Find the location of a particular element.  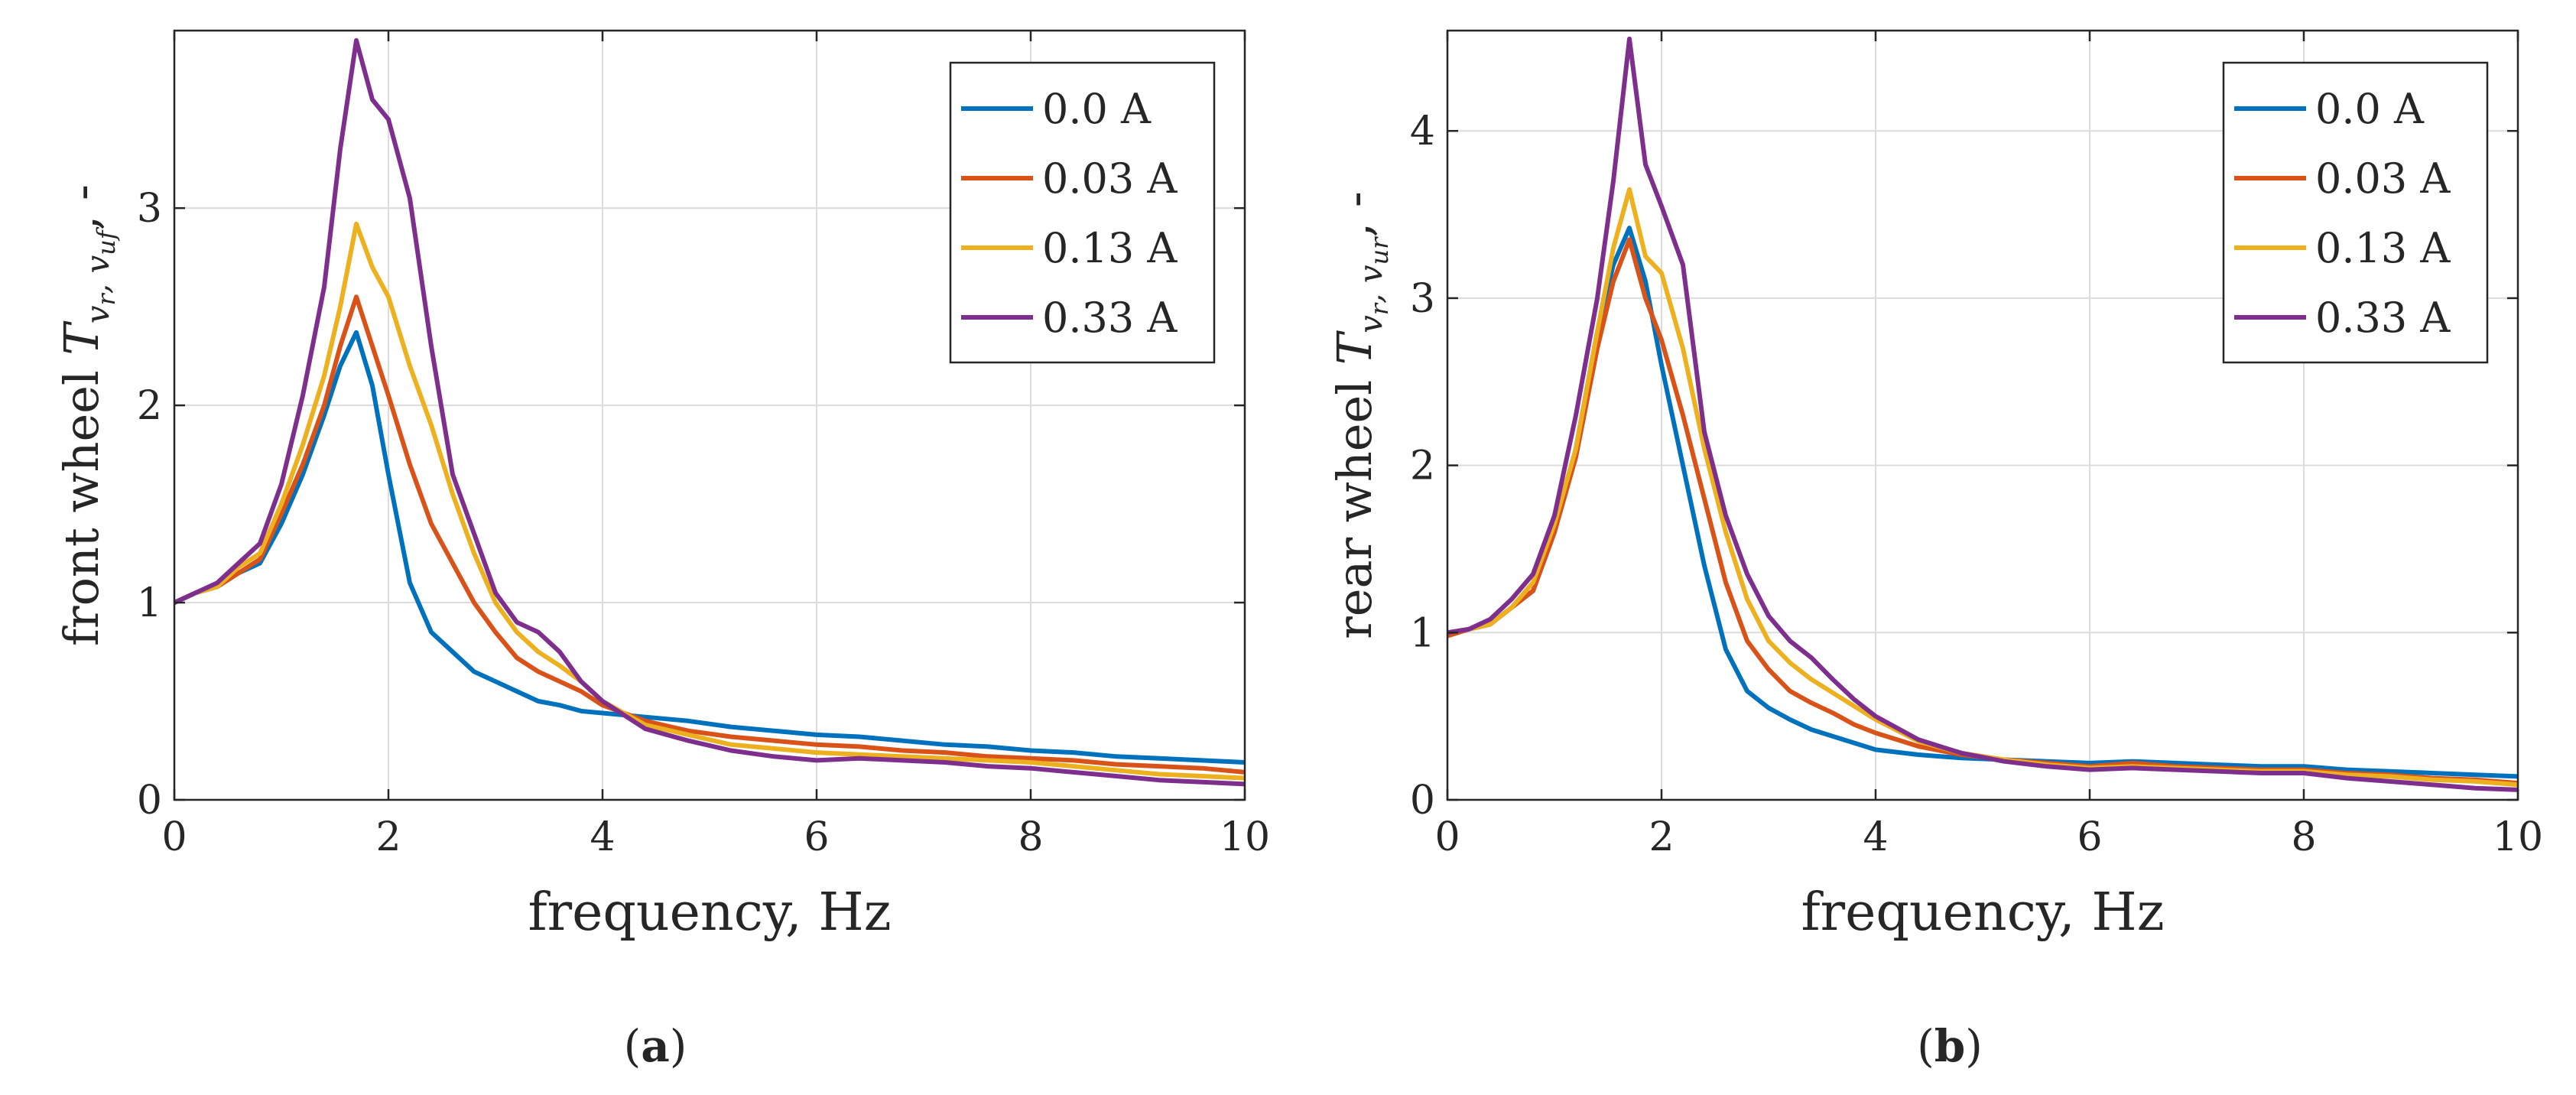

y-axis-label: front wheel Tvr, vuf, - is located at coordinates (87, 415).